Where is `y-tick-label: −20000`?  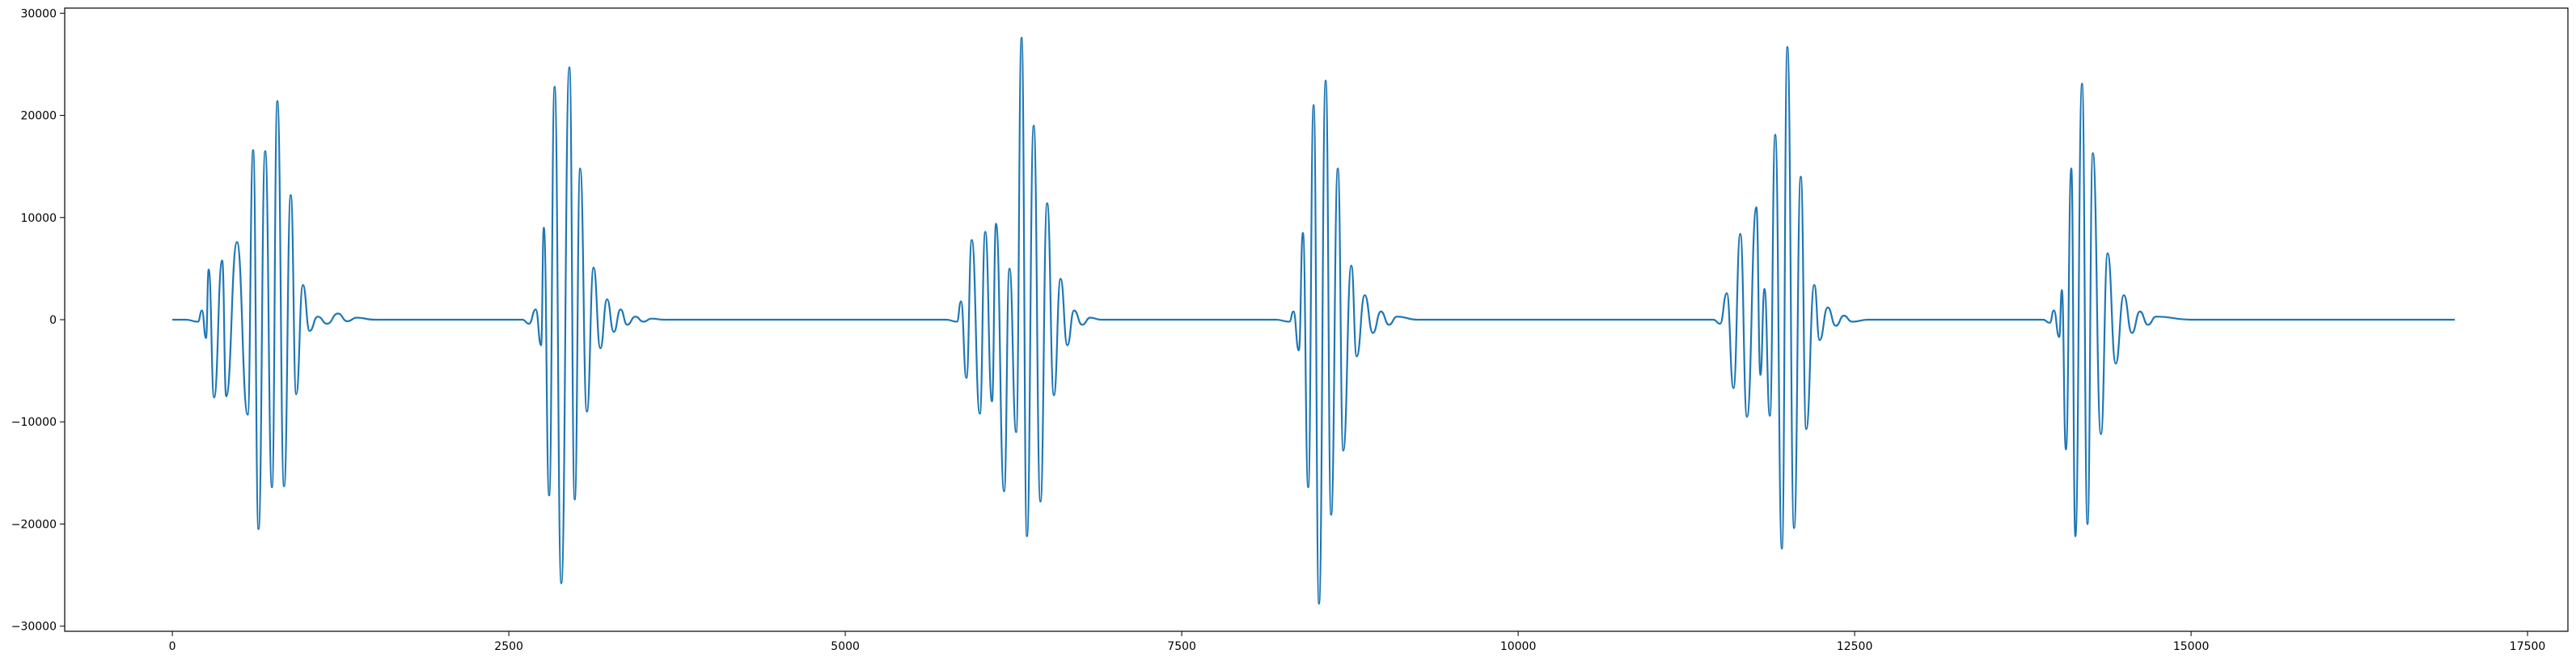 y-tick-label: −20000 is located at coordinates (34, 524).